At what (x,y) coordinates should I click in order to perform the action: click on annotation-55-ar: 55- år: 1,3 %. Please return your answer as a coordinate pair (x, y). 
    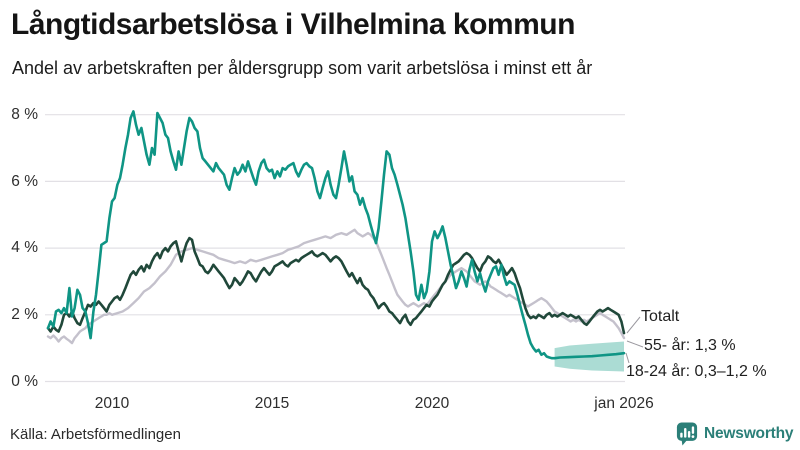
    Looking at the image, I should click on (690, 345).